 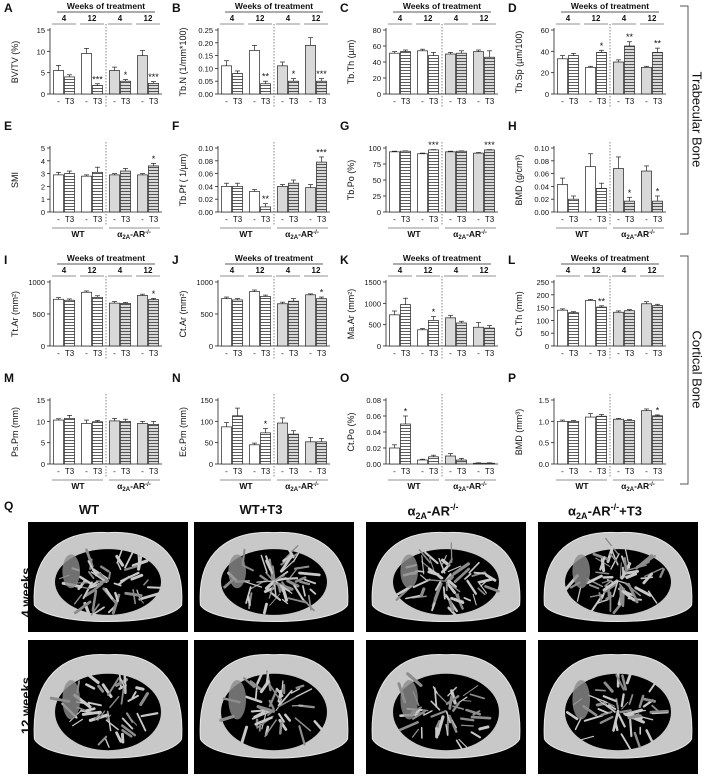 I want to click on group-label-ko-sup-n: -/-, so click(x=316, y=485).